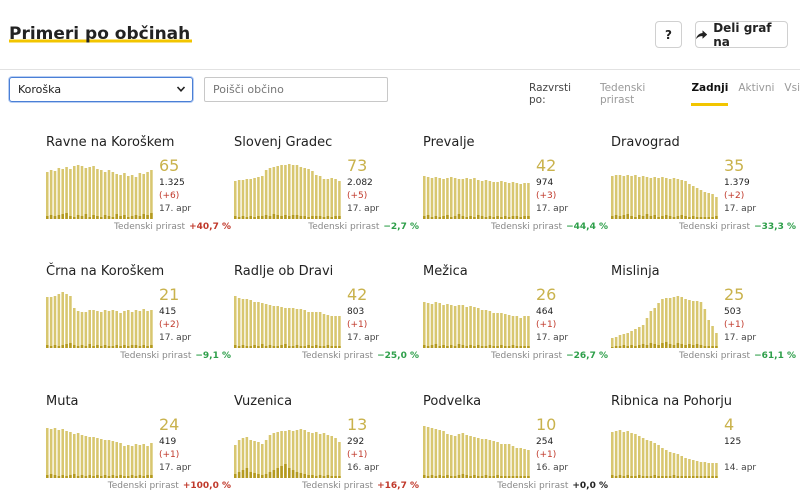 Image resolution: width=800 pixels, height=500 pixels. Describe the element at coordinates (672, 401) in the screenshot. I see `municipality-name: Ribnica na Pohorju` at that location.